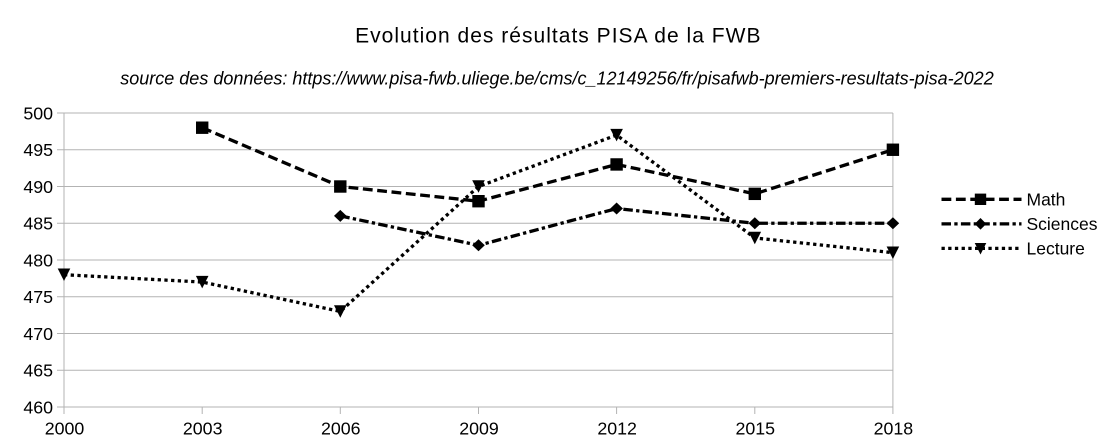 Image resolution: width=1115 pixels, height=448 pixels. Describe the element at coordinates (1056, 249) in the screenshot. I see `svg-text: Lecture` at that location.